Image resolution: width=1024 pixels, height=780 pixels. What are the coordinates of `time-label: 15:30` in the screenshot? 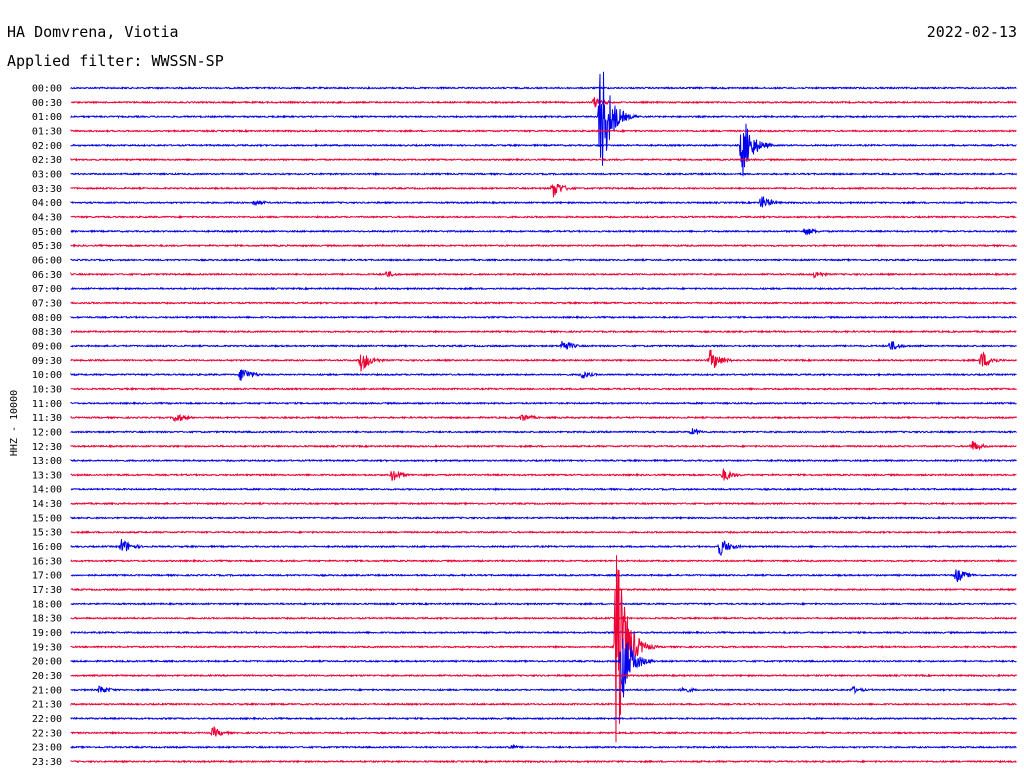 It's located at (47, 533).